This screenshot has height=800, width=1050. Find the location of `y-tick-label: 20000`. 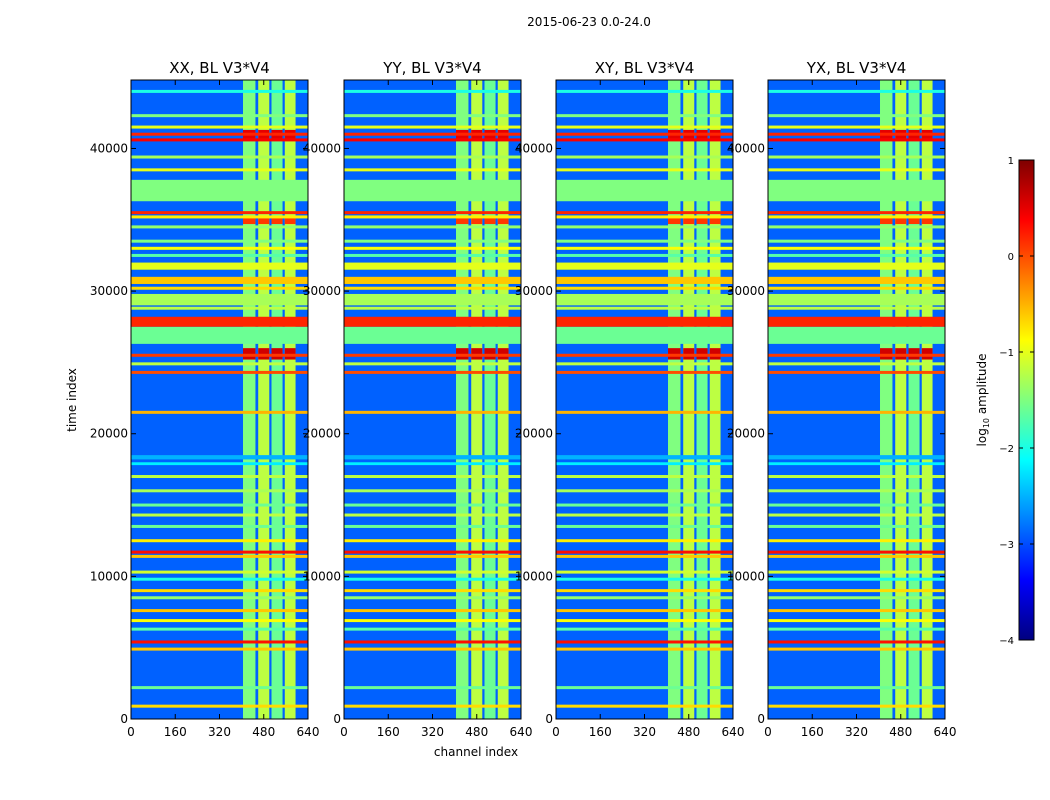

y-tick-label: 20000 is located at coordinates (534, 434).